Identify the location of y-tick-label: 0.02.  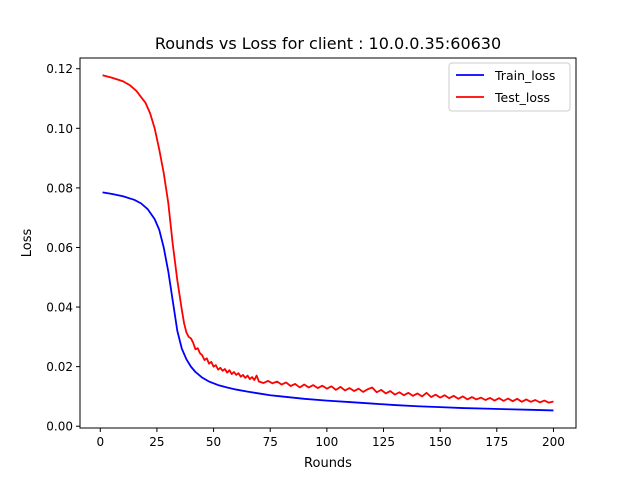
(59, 367).